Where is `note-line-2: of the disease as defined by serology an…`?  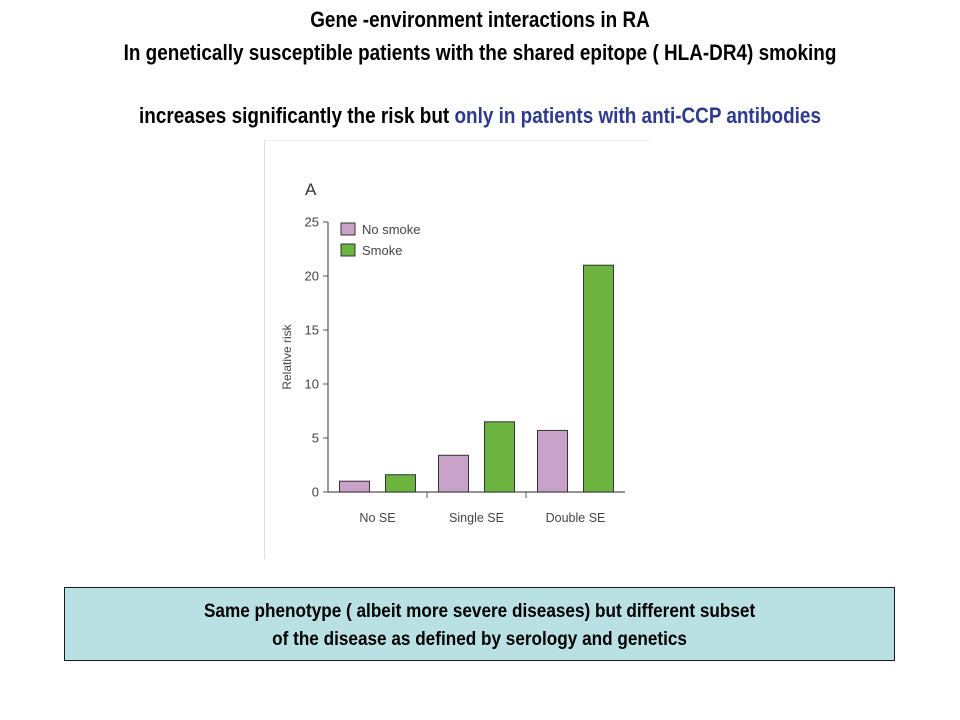 note-line-2: of the disease as defined by serology an… is located at coordinates (479, 639).